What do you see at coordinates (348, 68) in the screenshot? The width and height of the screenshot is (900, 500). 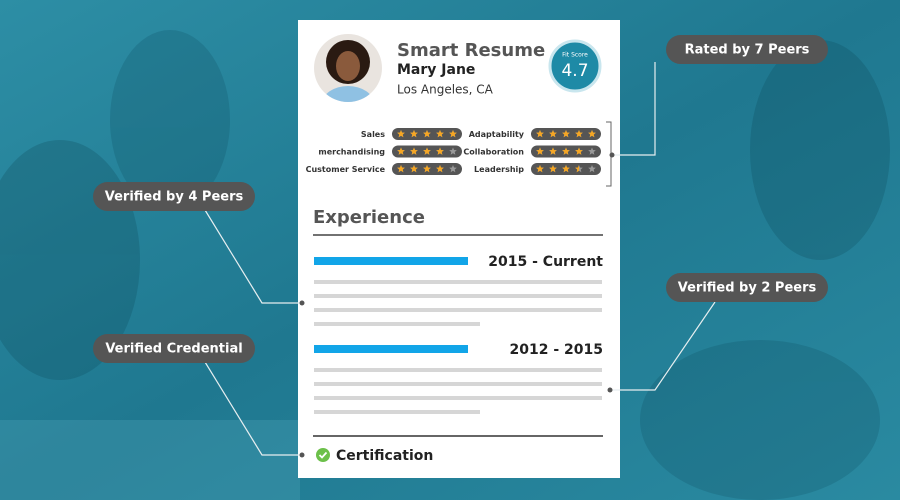 I see `avatar` at bounding box center [348, 68].